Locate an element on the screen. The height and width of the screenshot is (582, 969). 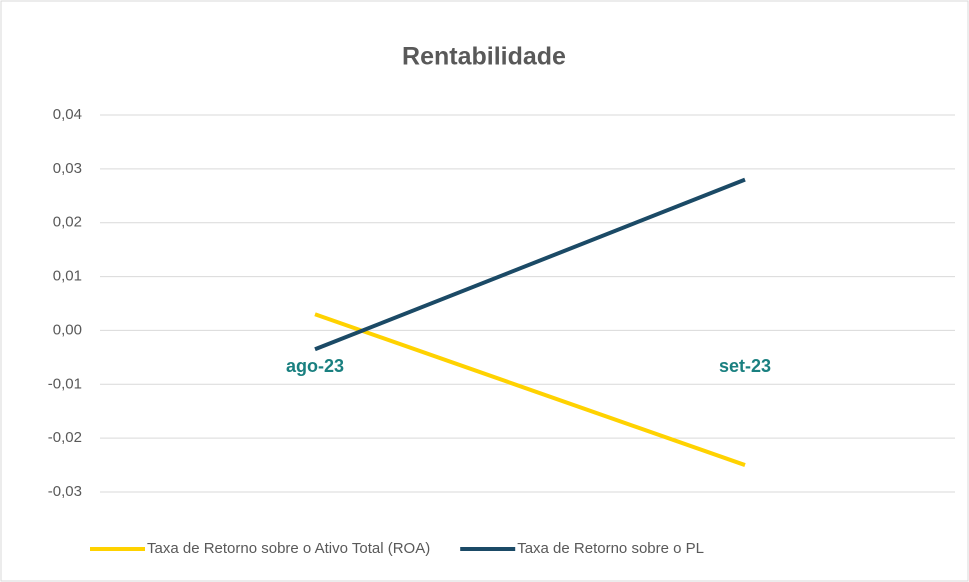
y-tick-label: -0,03 is located at coordinates (65, 491).